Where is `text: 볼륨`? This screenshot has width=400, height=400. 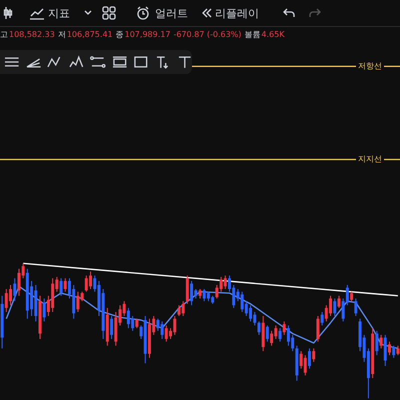
text: 볼륨 is located at coordinates (252, 34).